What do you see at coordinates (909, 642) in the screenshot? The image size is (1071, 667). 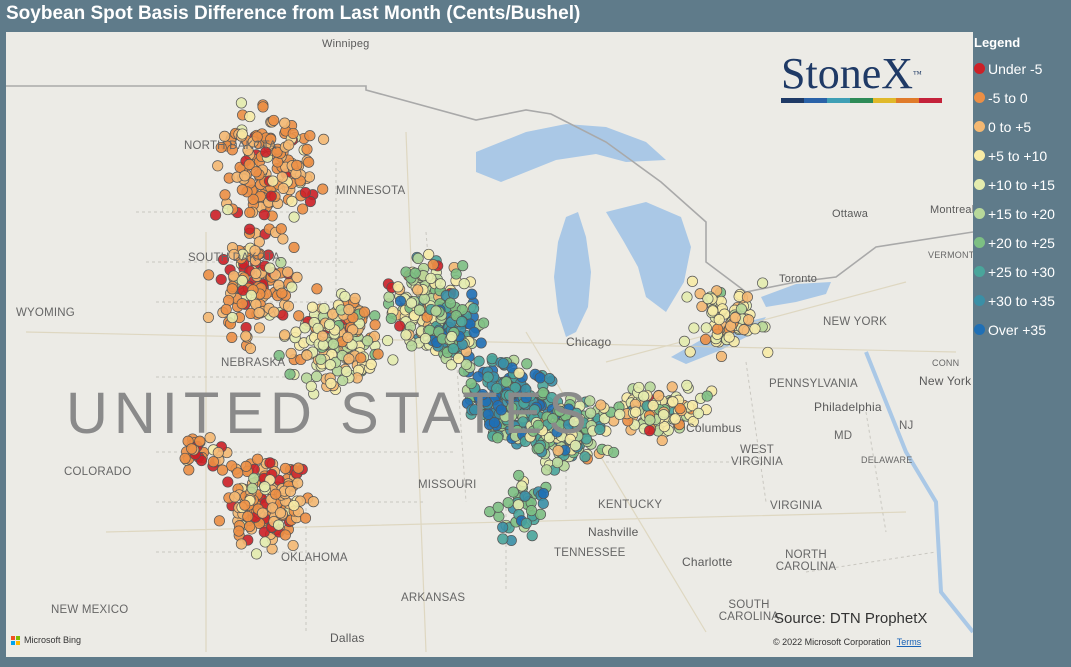 I see `terms-link: Terms` at bounding box center [909, 642].